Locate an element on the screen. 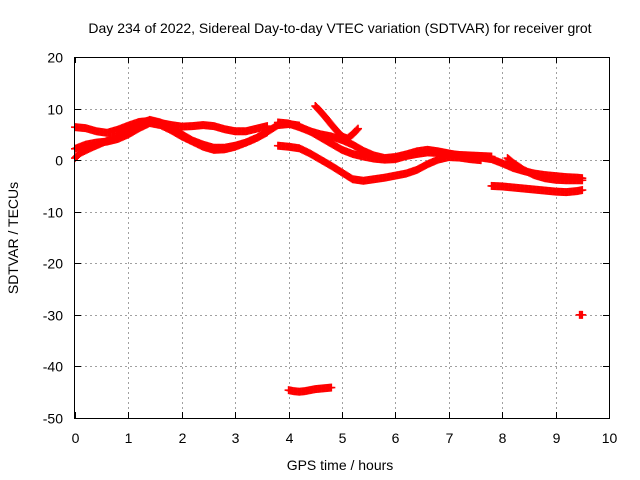 This screenshot has width=640, height=480. y-tick-label: 0 is located at coordinates (59, 161).